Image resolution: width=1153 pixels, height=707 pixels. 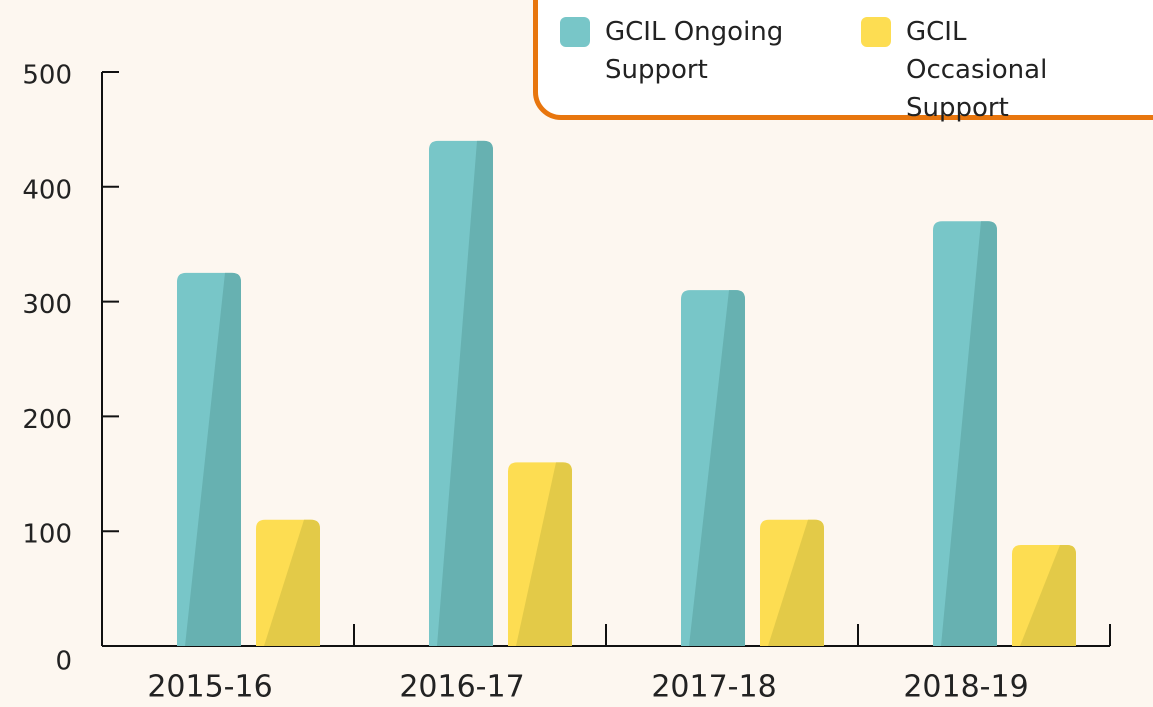 What do you see at coordinates (47, 305) in the screenshot?
I see `y-tick-label: 300` at bounding box center [47, 305].